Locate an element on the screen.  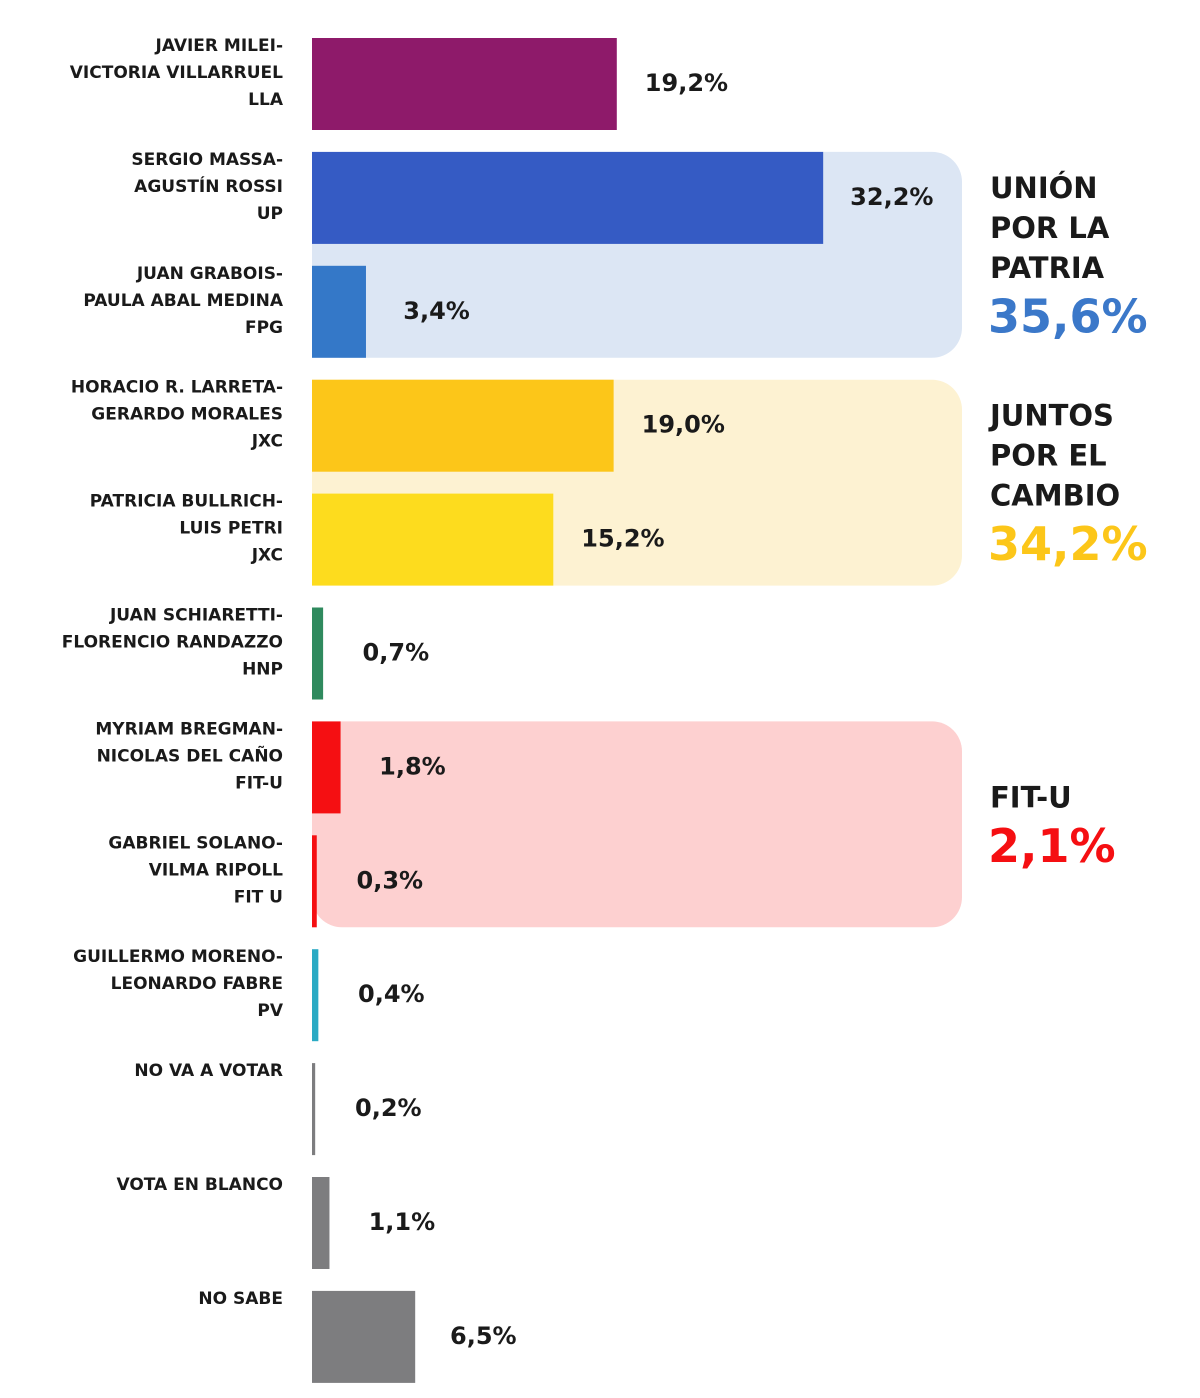
value-label: 3,4% is located at coordinates (436, 311).